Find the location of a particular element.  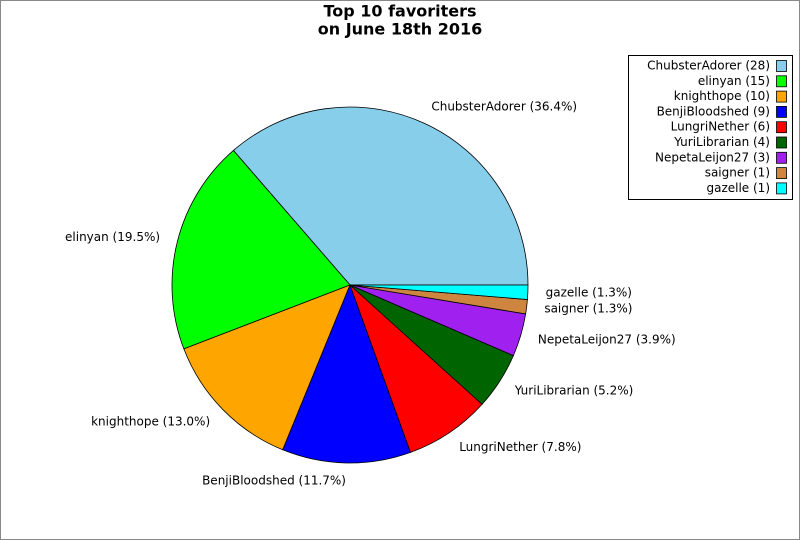

legend-label: LungriNether (6) is located at coordinates (720, 127).